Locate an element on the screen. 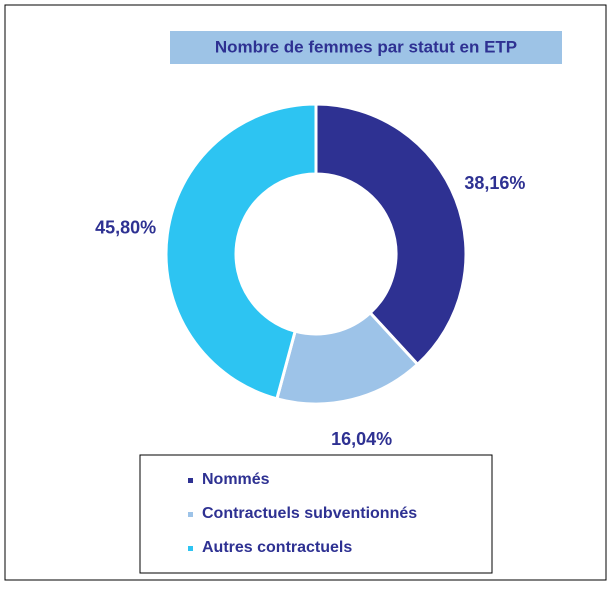 Image resolution: width=612 pixels, height=591 pixels. legend-label: Contractuels subventionnés is located at coordinates (309, 513).